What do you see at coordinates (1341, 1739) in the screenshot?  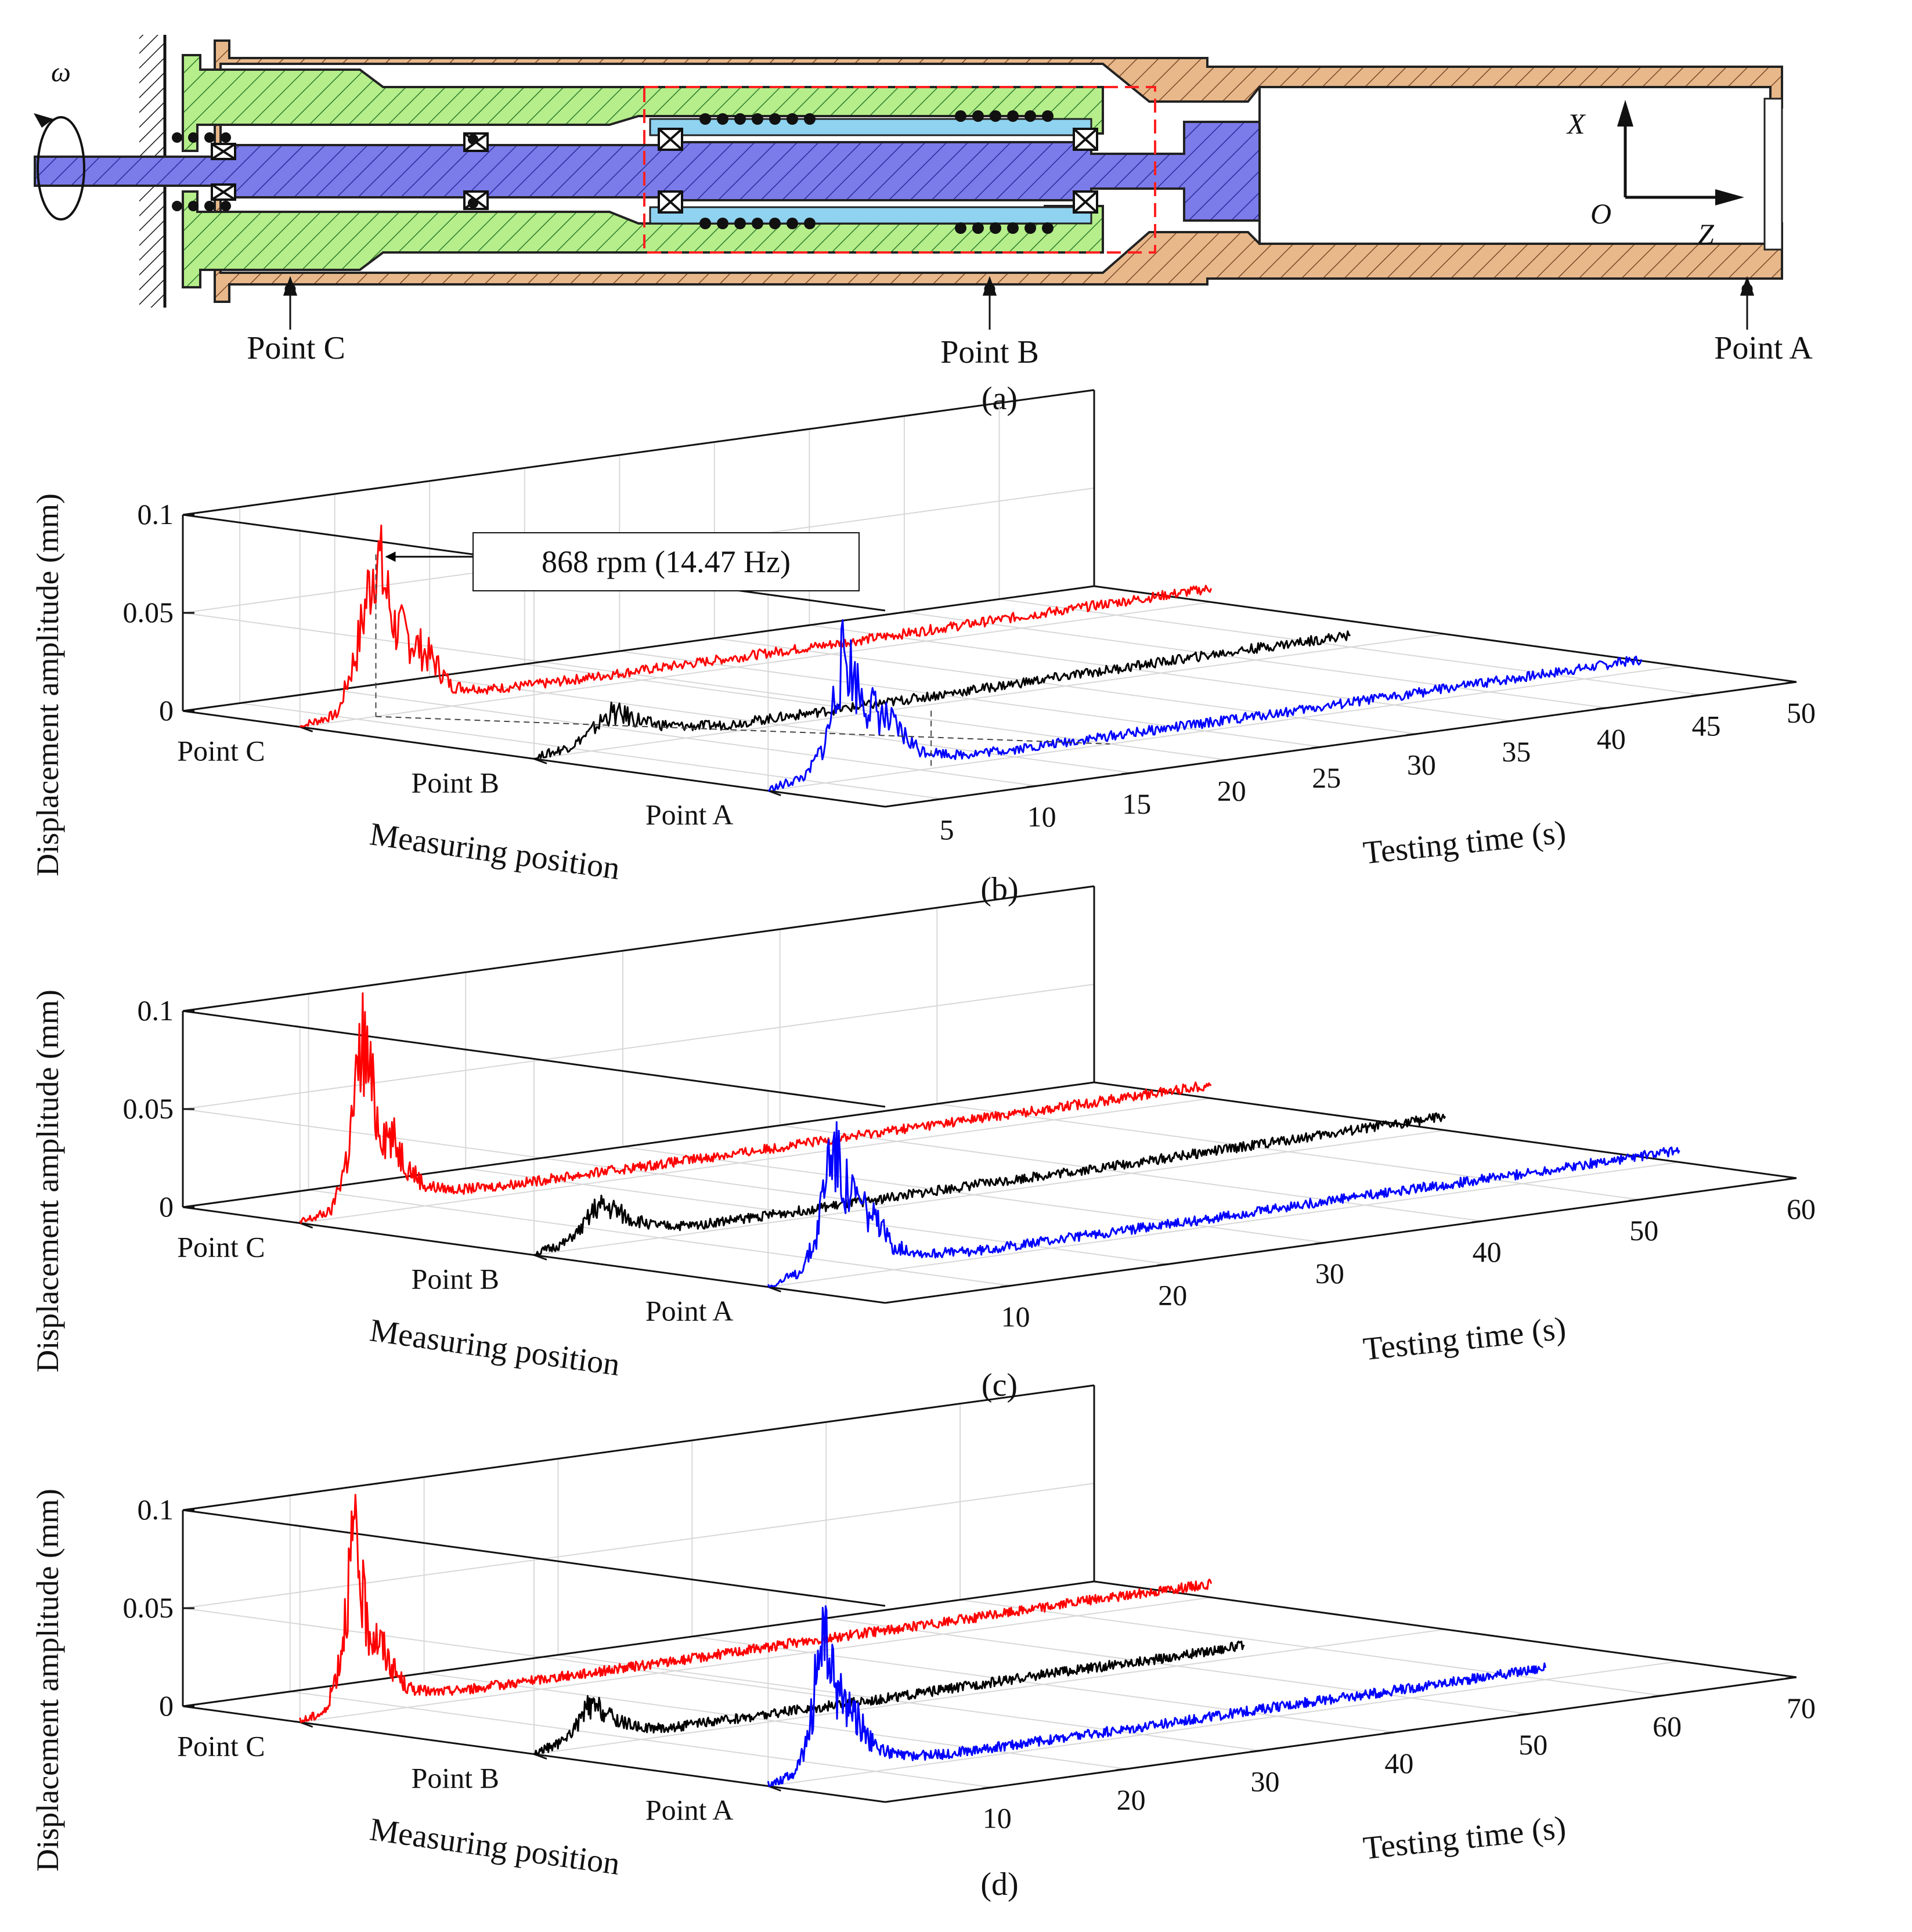 I see `x-axis-line` at bounding box center [1341, 1739].